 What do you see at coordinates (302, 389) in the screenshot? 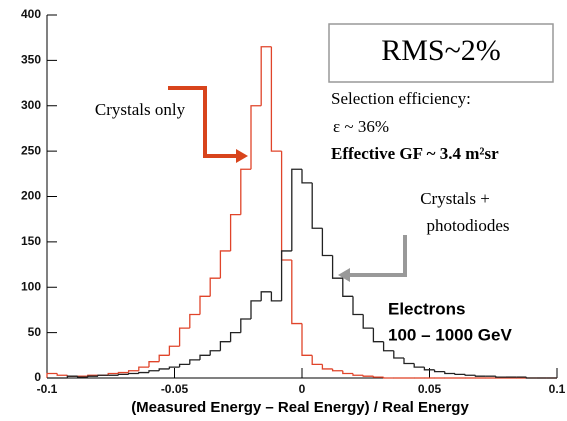
I see `x-tick-label: 0` at bounding box center [302, 389].